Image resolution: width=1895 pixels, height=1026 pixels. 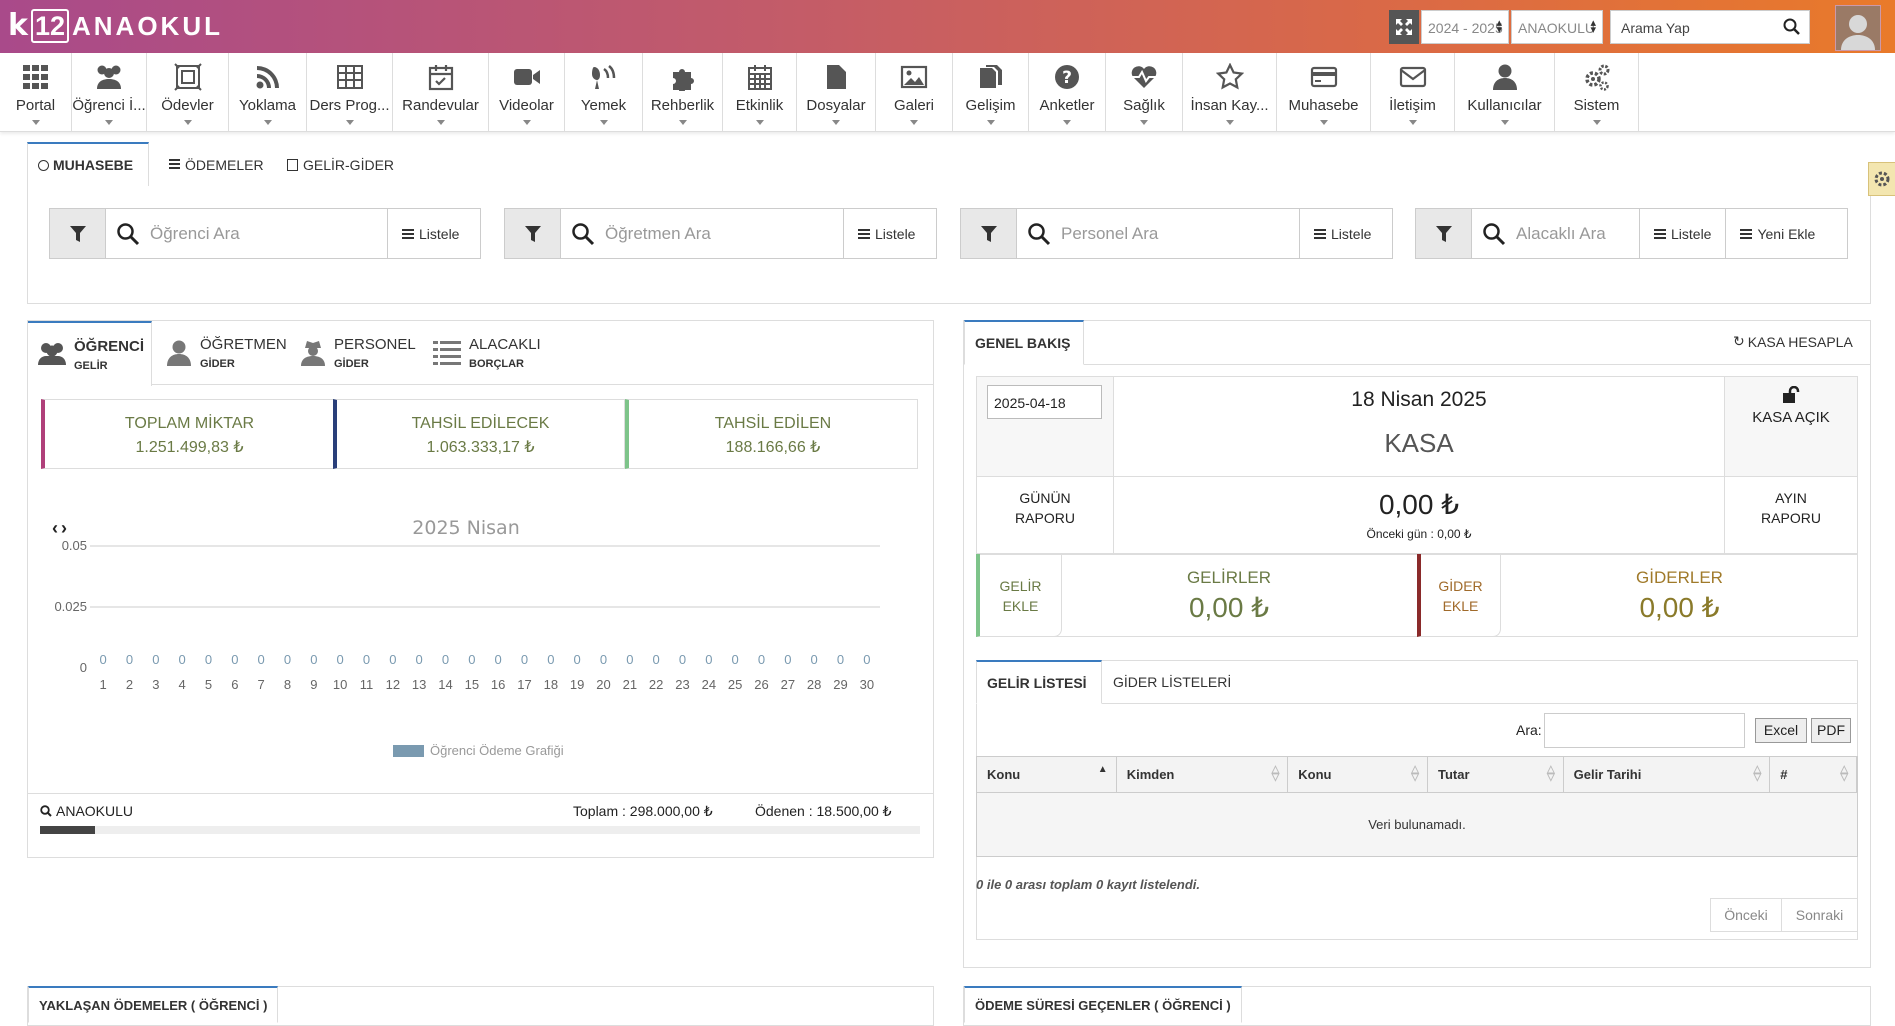 What do you see at coordinates (1150, 774) in the screenshot?
I see `column-label: Kimden` at bounding box center [1150, 774].